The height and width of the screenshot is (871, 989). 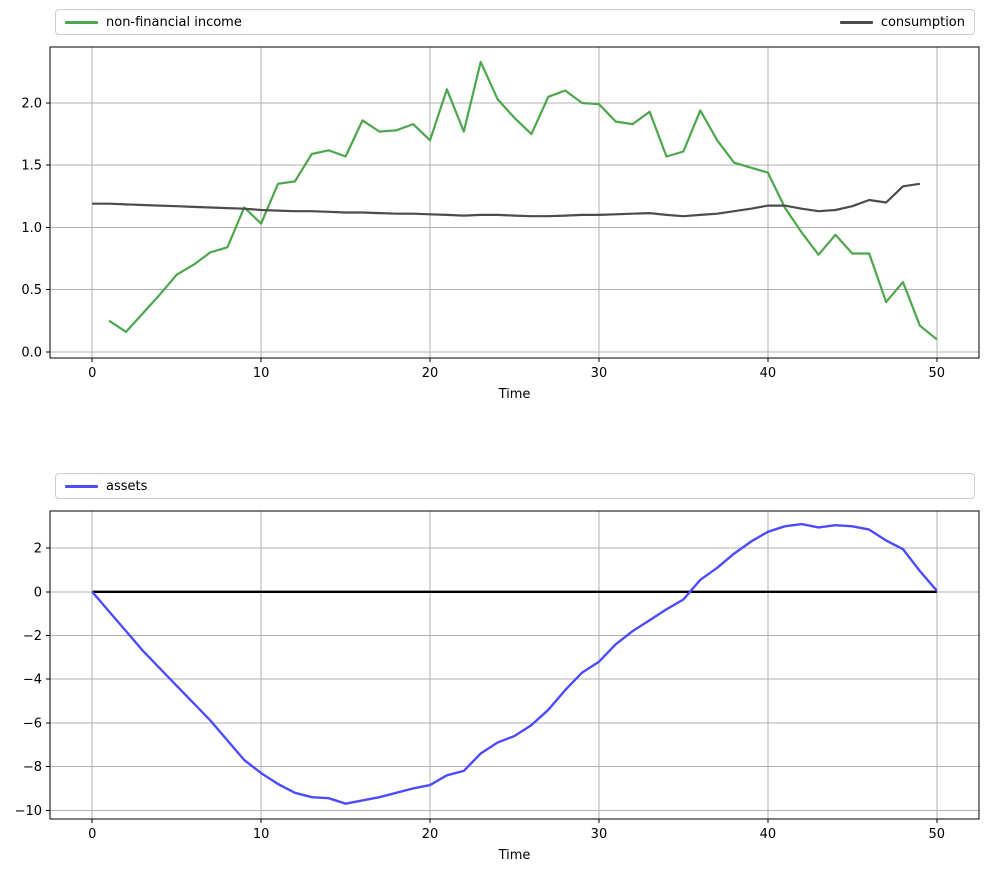 I want to click on legend-entry-assets: assets, so click(x=106, y=486).